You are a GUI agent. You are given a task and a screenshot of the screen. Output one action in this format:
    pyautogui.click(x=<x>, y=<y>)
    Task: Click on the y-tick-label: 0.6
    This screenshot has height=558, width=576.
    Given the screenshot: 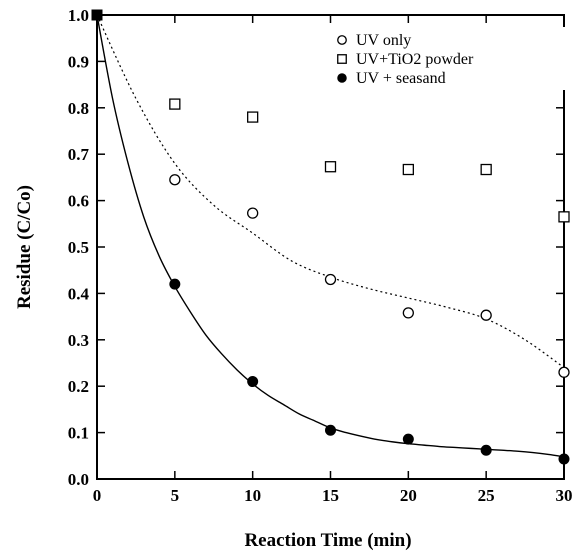 What is the action you would take?
    pyautogui.click(x=78, y=201)
    